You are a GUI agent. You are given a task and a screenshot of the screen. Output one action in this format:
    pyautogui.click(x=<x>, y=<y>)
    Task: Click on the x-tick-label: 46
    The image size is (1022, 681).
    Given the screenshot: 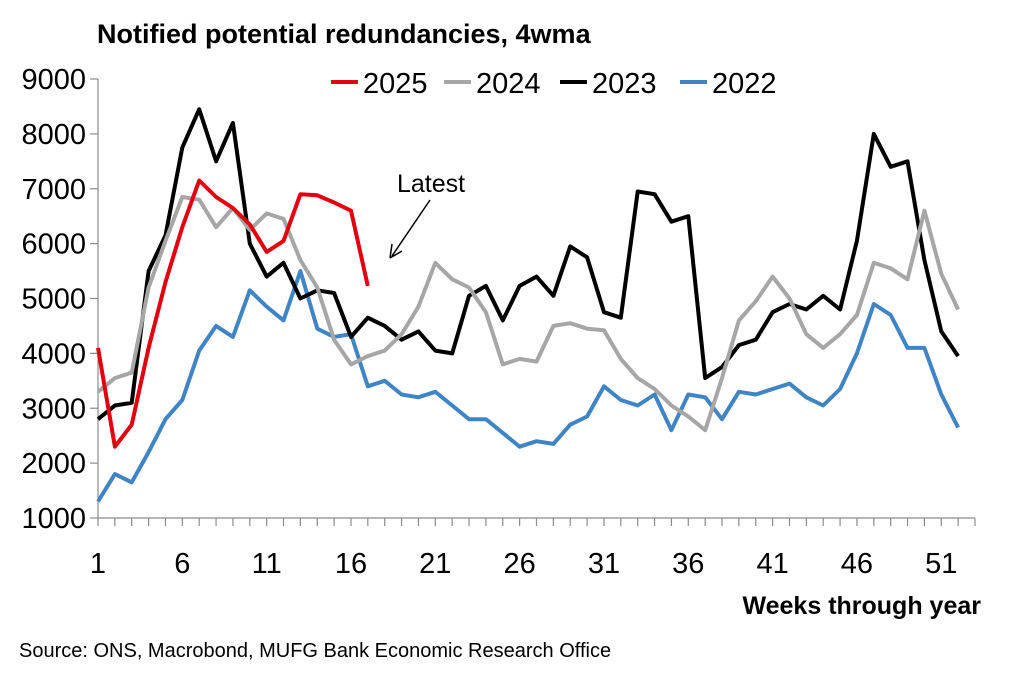 What is the action you would take?
    pyautogui.click(x=857, y=564)
    